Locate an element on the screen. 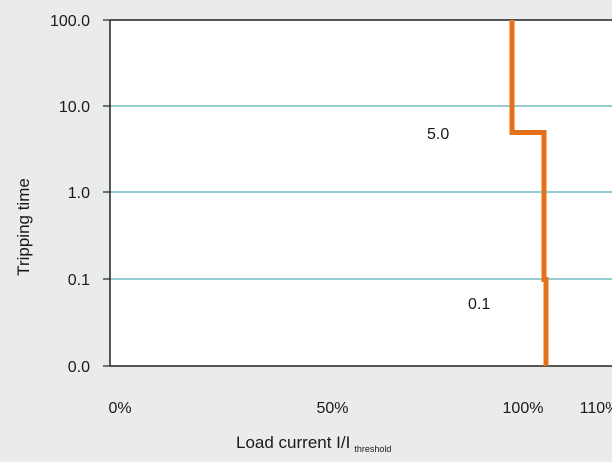 This screenshot has height=462, width=612. tripping-curve-line is located at coordinates (529, 193).